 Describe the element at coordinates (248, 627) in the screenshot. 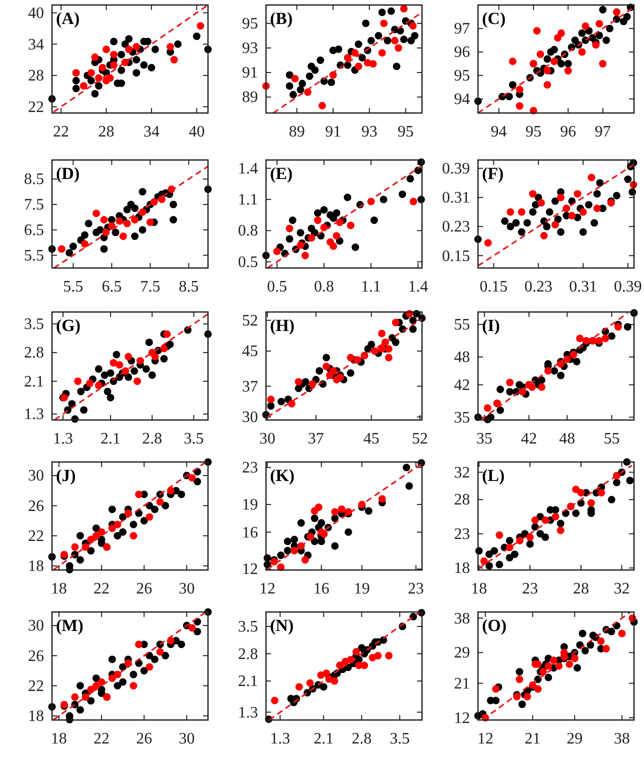

I see `y-tick-label: 3.5` at that location.